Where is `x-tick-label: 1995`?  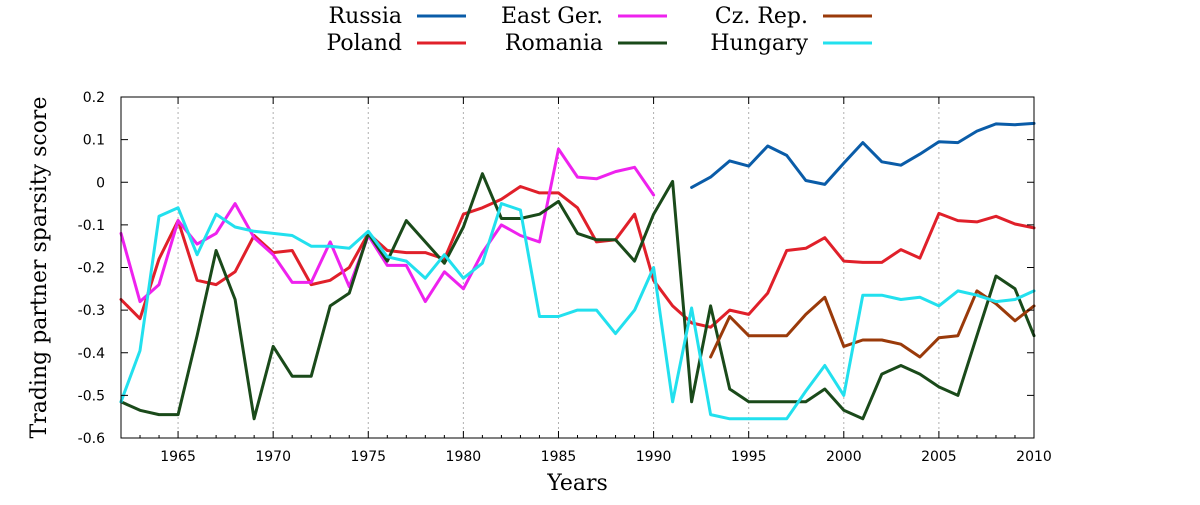 x-tick-label: 1995 is located at coordinates (749, 457).